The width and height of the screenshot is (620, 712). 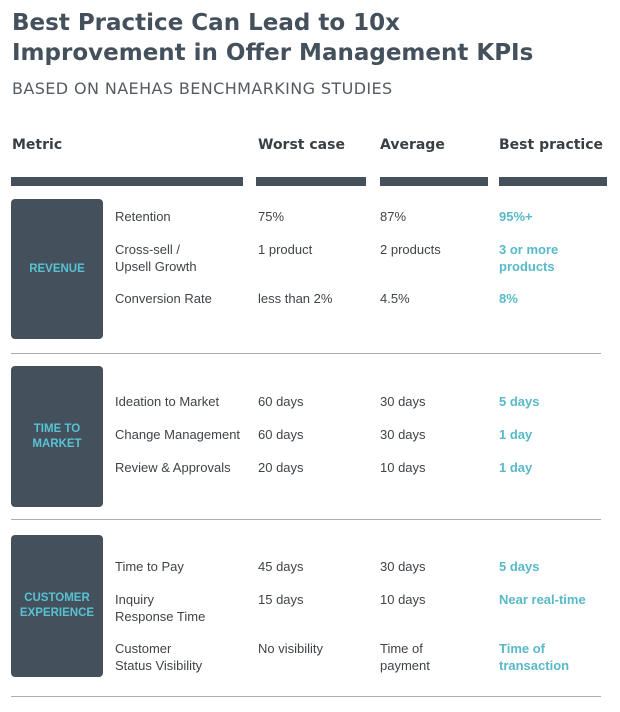 What do you see at coordinates (173, 467) in the screenshot?
I see `metric-cell: Review & Approvals` at bounding box center [173, 467].